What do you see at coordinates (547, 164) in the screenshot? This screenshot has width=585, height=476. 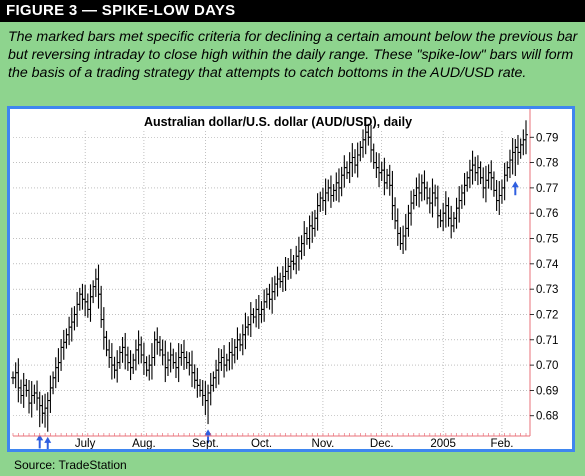 I see `y-tick-label: 0.78` at bounding box center [547, 164].